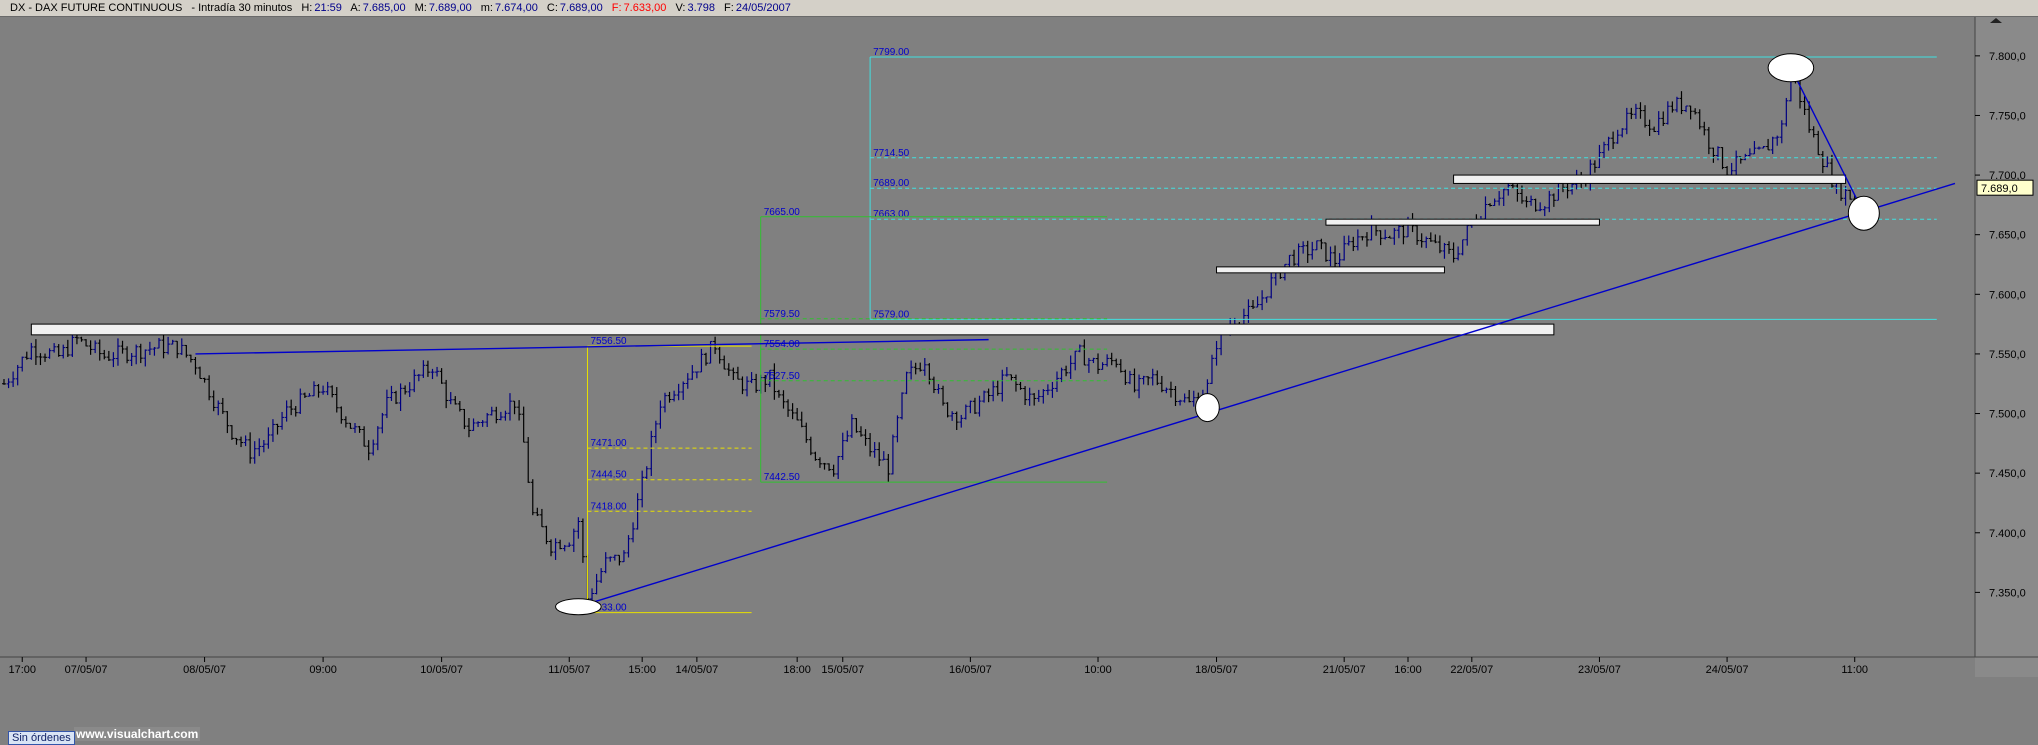  Describe the element at coordinates (2007, 534) in the screenshot. I see `price-tick-label: 7.400,0` at that location.